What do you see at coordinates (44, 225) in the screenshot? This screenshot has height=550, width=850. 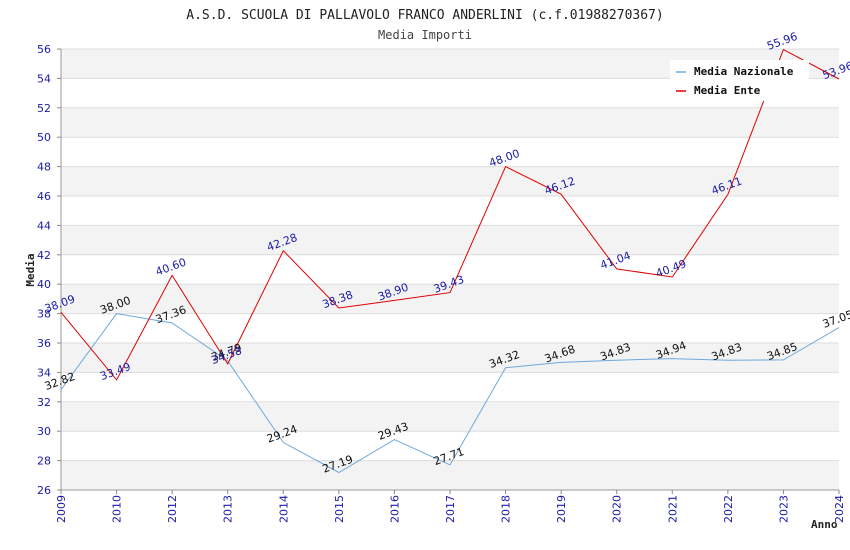 I see `y-tick-label: 44` at bounding box center [44, 225].